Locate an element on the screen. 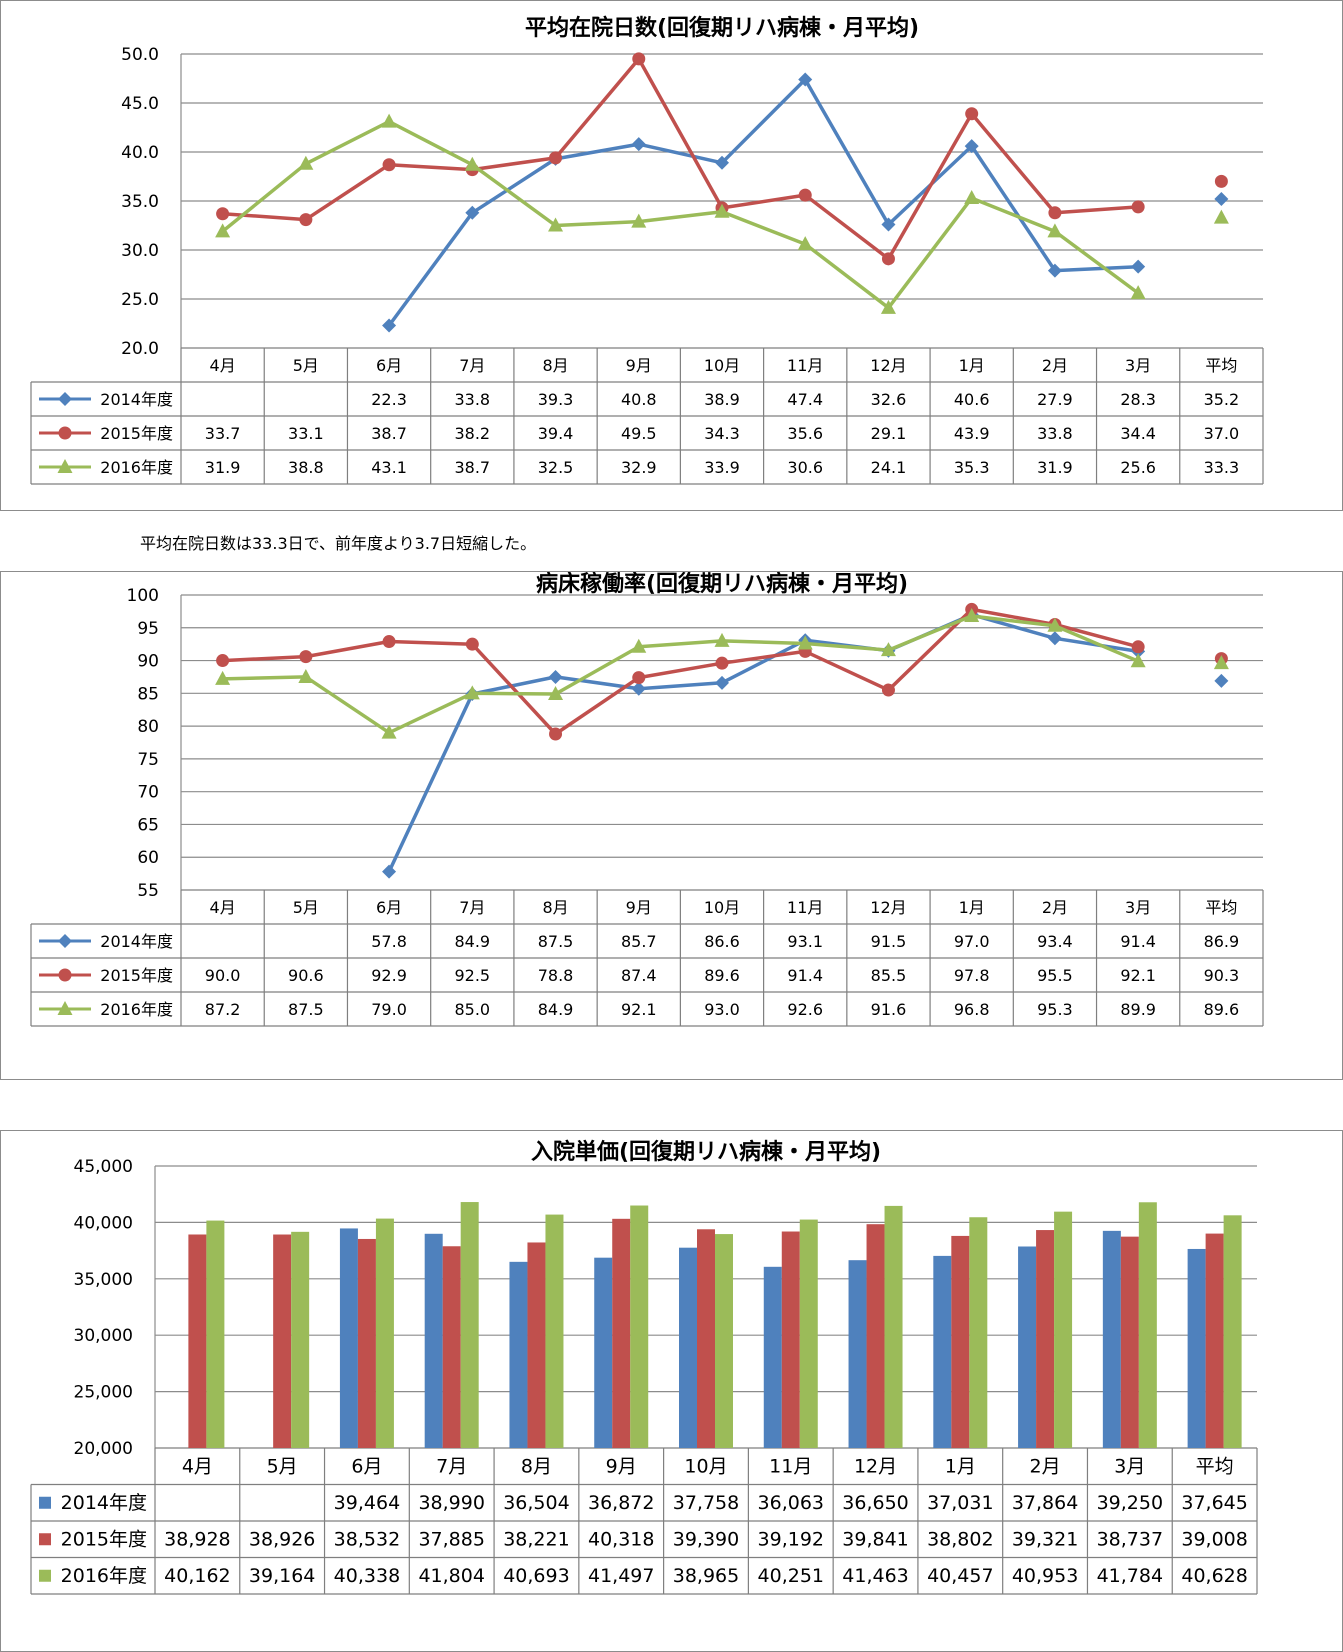 Image resolution: width=1343 pixels, height=1652 pixels. table-cell-value: 35.6 is located at coordinates (805, 433).